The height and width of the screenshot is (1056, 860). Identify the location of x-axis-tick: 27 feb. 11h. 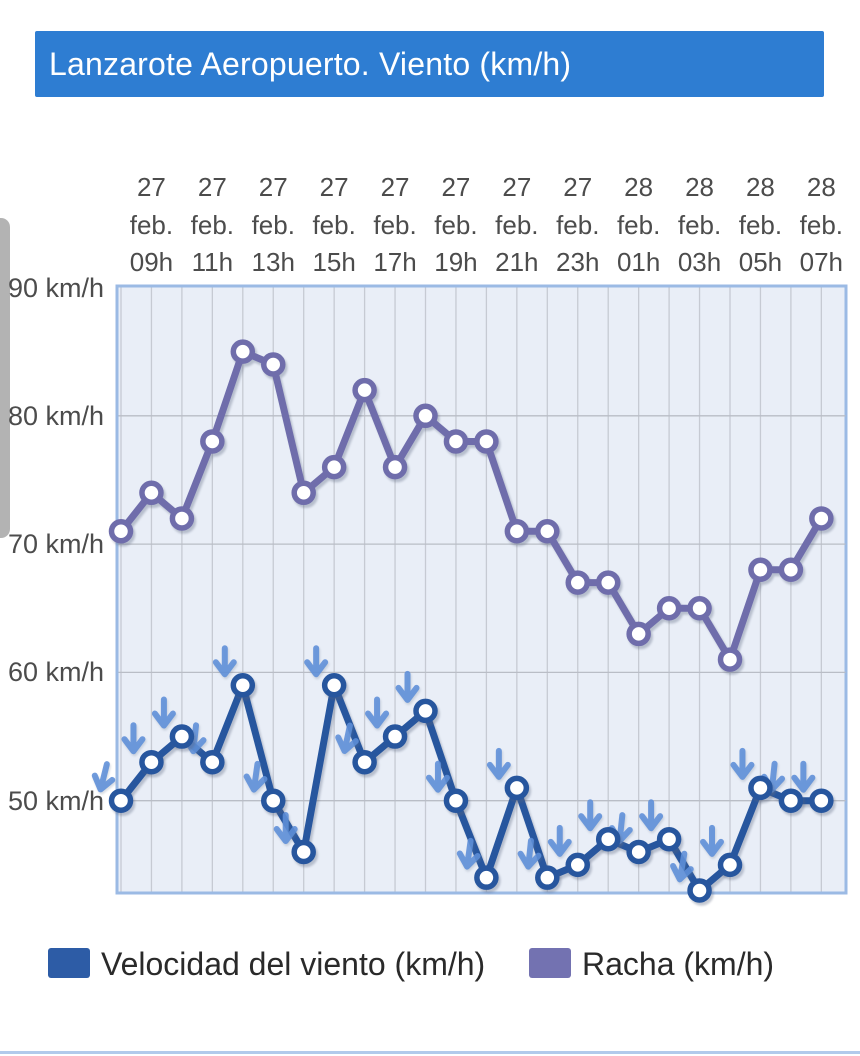
(212, 224).